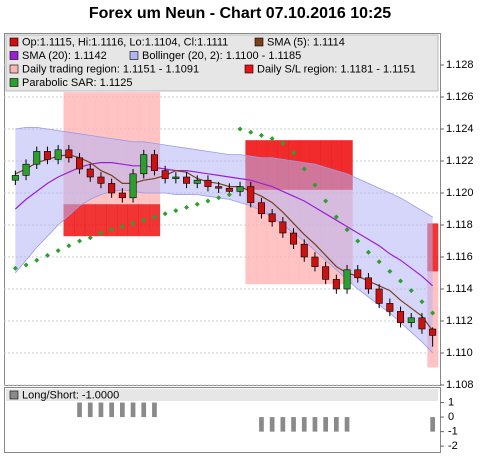 Image resolution: width=480 pixels, height=457 pixels. What do you see at coordinates (459, 225) in the screenshot?
I see `y-tick-label: 1.118` at bounding box center [459, 225].